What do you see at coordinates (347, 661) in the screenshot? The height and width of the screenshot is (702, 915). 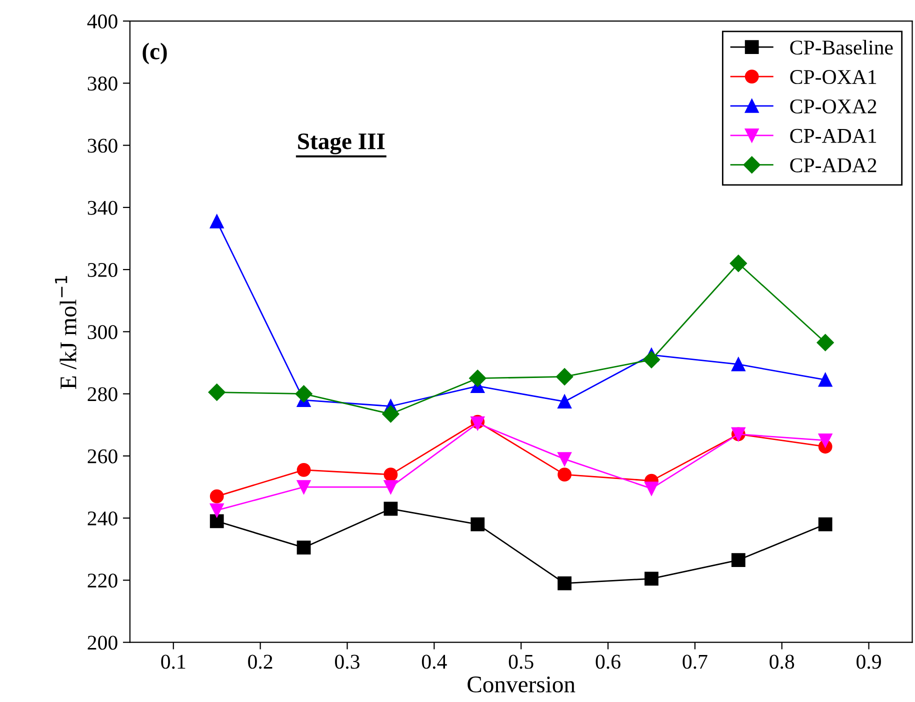 I see `x-tick-label: 0.3` at bounding box center [347, 661].